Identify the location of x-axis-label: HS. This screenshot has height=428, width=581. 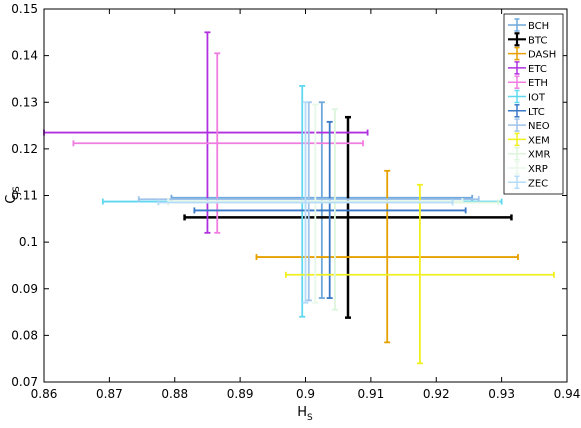
(305, 414).